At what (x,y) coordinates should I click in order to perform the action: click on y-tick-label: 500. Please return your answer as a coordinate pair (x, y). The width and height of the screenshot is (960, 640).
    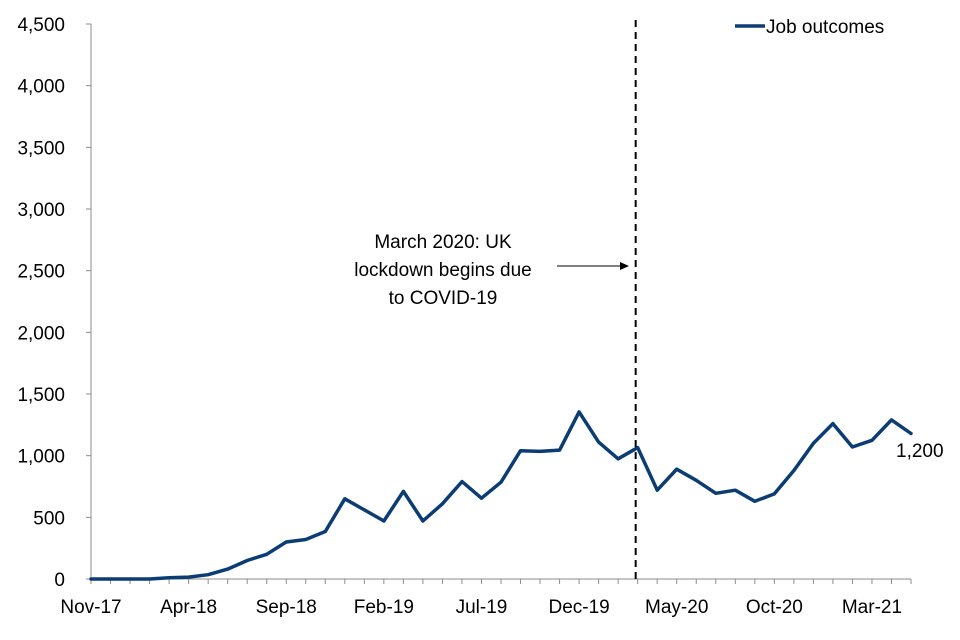
    Looking at the image, I should click on (49, 518).